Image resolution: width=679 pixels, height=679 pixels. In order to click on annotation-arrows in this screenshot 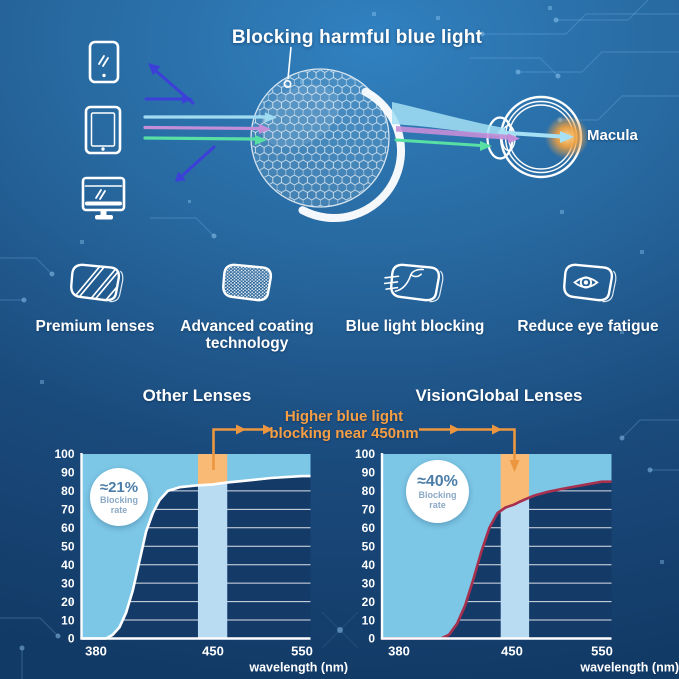, I will do `click(366, 448)`.